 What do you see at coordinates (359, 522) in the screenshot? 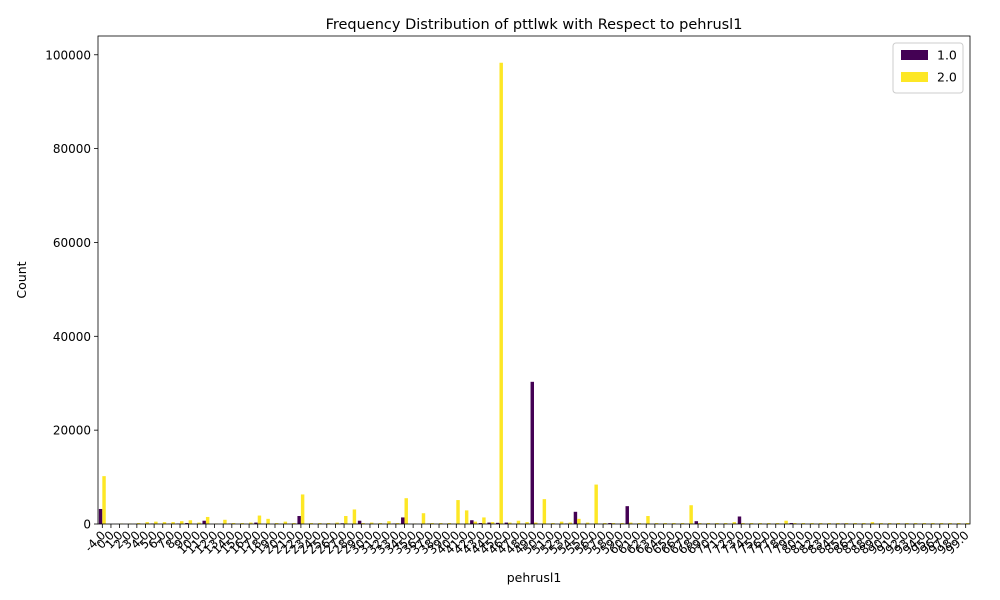
I see `bar-1.0-29.0` at bounding box center [359, 522].